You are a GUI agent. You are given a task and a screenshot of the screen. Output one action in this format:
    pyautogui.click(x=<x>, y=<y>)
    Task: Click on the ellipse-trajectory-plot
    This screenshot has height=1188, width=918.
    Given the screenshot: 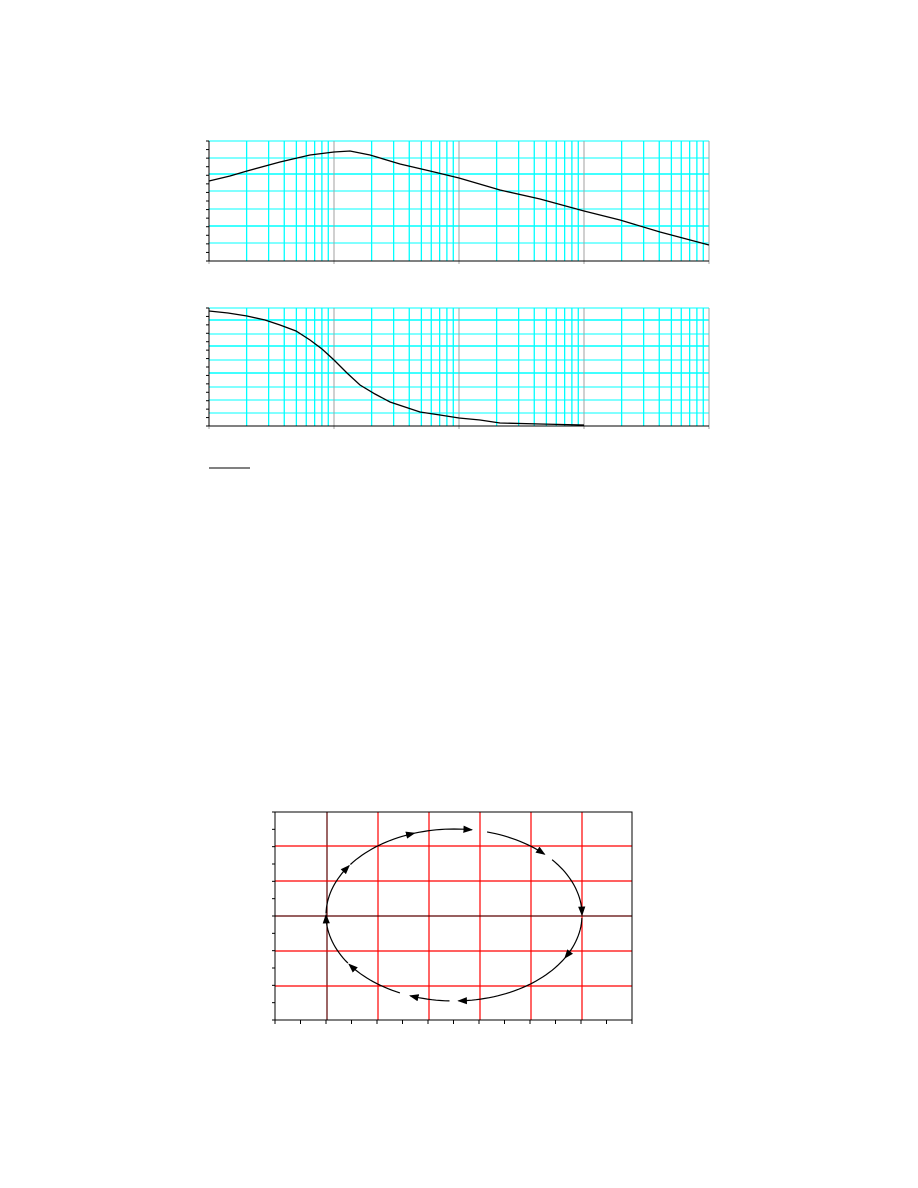 What is the action you would take?
    pyautogui.click(x=452, y=917)
    